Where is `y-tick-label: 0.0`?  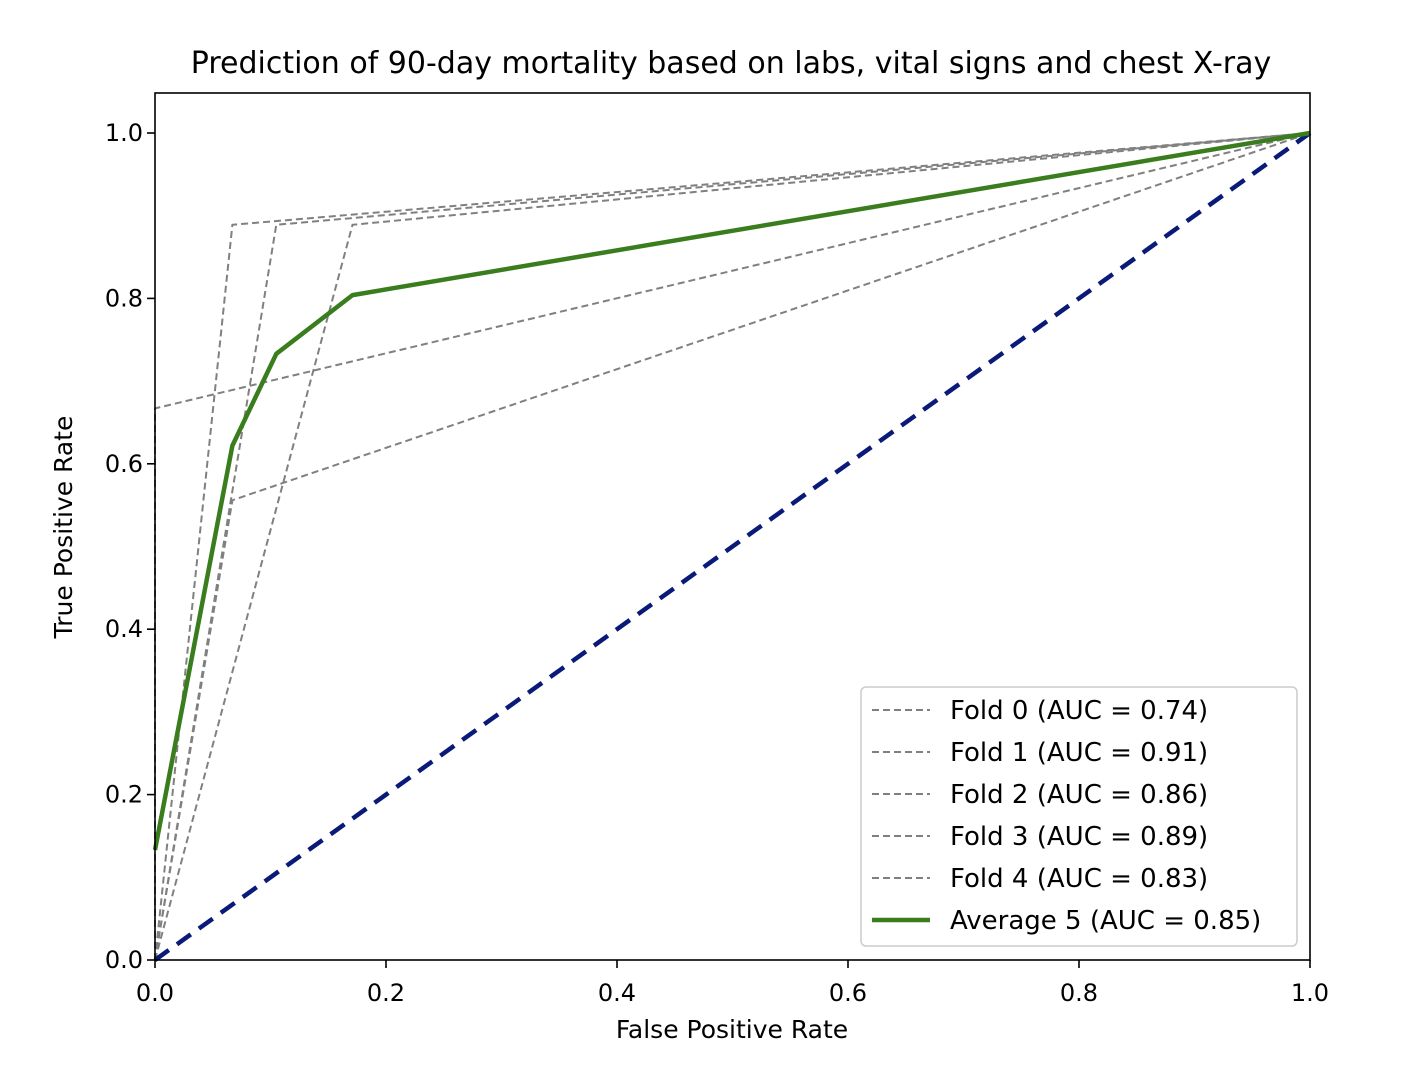 y-tick-label: 0.0 is located at coordinates (124, 960).